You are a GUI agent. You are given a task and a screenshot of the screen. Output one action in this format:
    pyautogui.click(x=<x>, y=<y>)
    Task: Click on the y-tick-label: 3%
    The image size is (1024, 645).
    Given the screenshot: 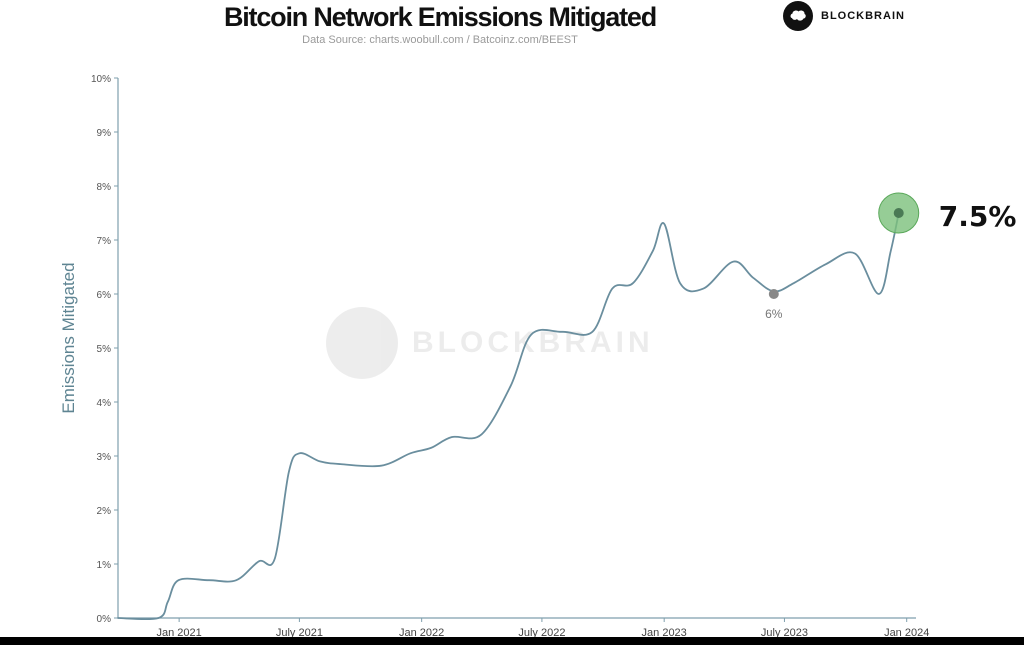 What is the action you would take?
    pyautogui.click(x=104, y=457)
    